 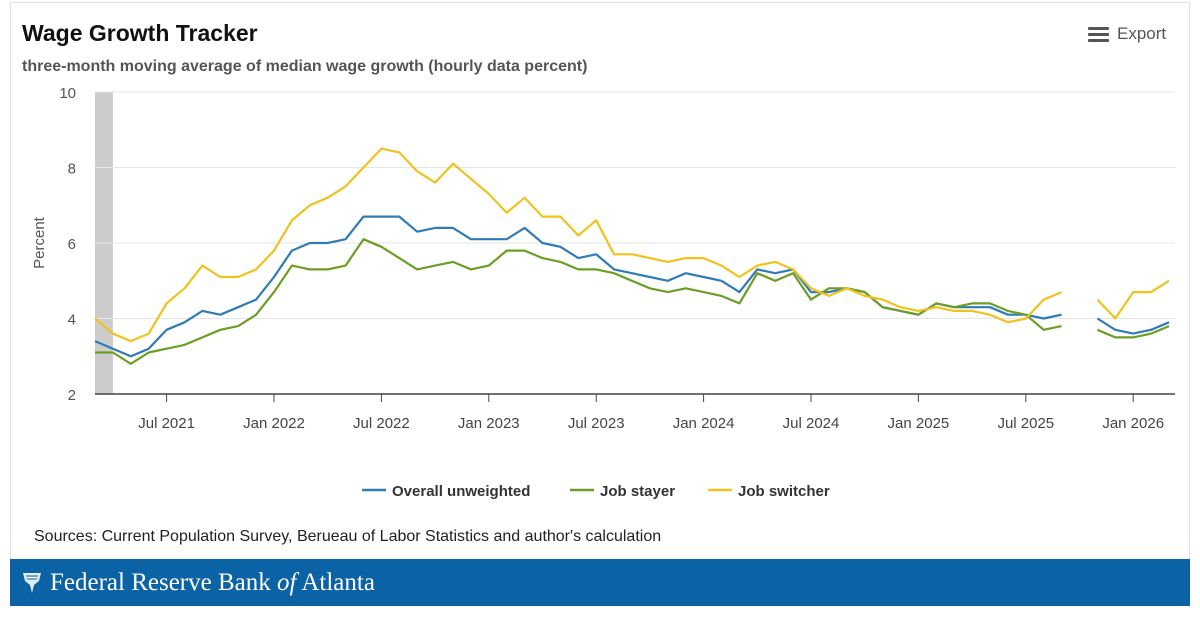 What do you see at coordinates (1098, 34) in the screenshot?
I see `hamburger-menu-icon` at bounding box center [1098, 34].